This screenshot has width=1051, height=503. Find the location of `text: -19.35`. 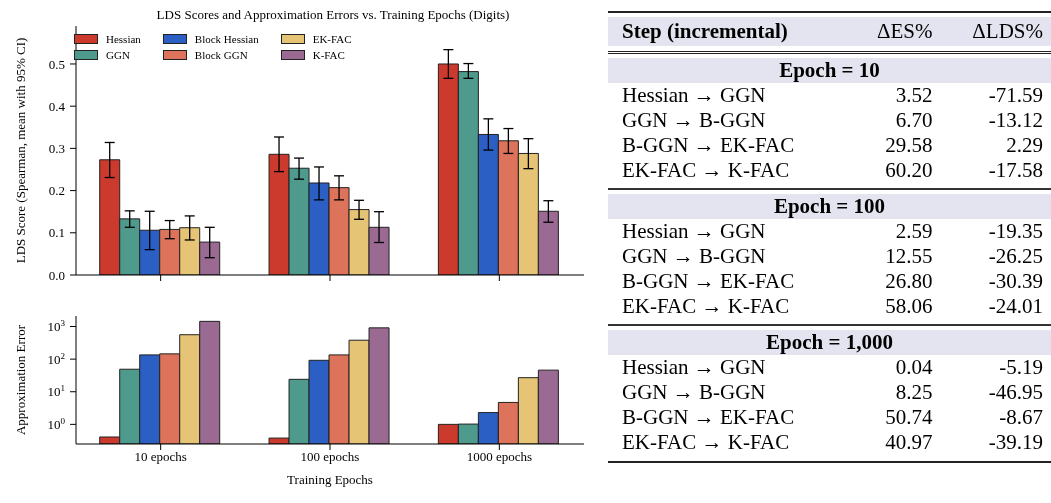

text: -19.35 is located at coordinates (1015, 231).